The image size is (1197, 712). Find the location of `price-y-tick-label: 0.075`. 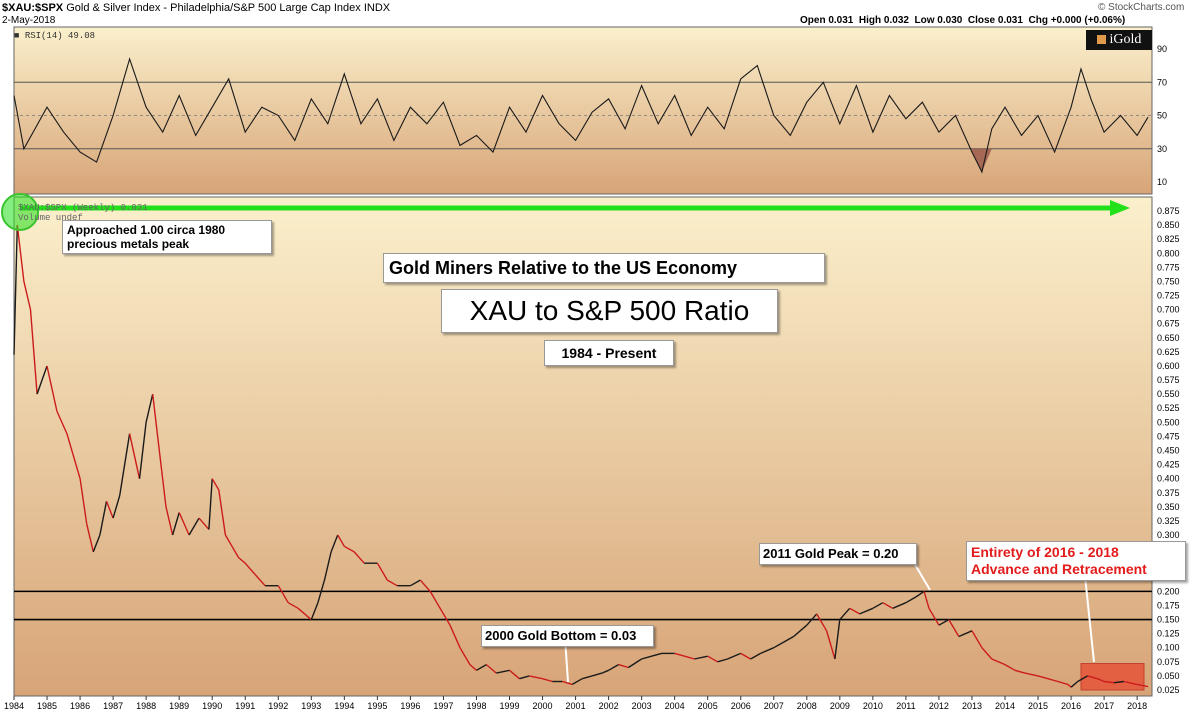

price-y-tick-label: 0.075 is located at coordinates (1168, 662).